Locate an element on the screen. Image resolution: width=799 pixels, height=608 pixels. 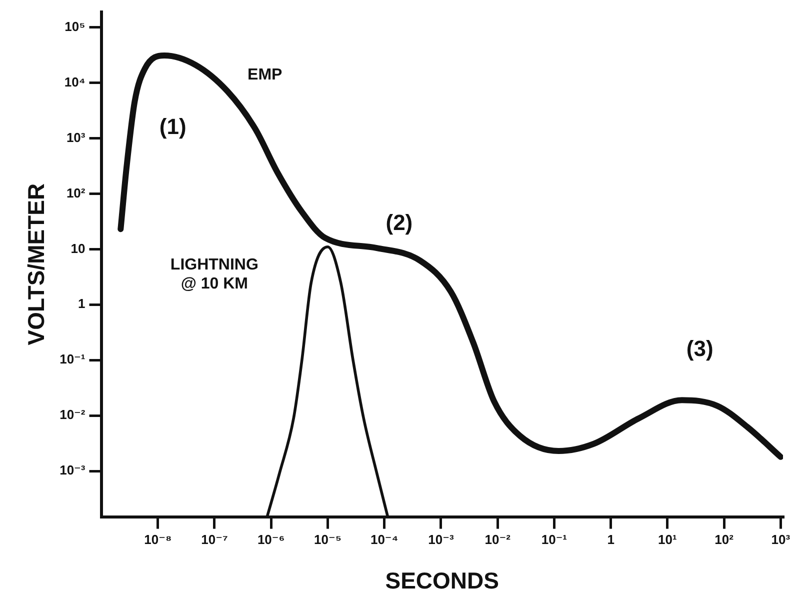
y-tick-label: 10³ is located at coordinates (76, 137).